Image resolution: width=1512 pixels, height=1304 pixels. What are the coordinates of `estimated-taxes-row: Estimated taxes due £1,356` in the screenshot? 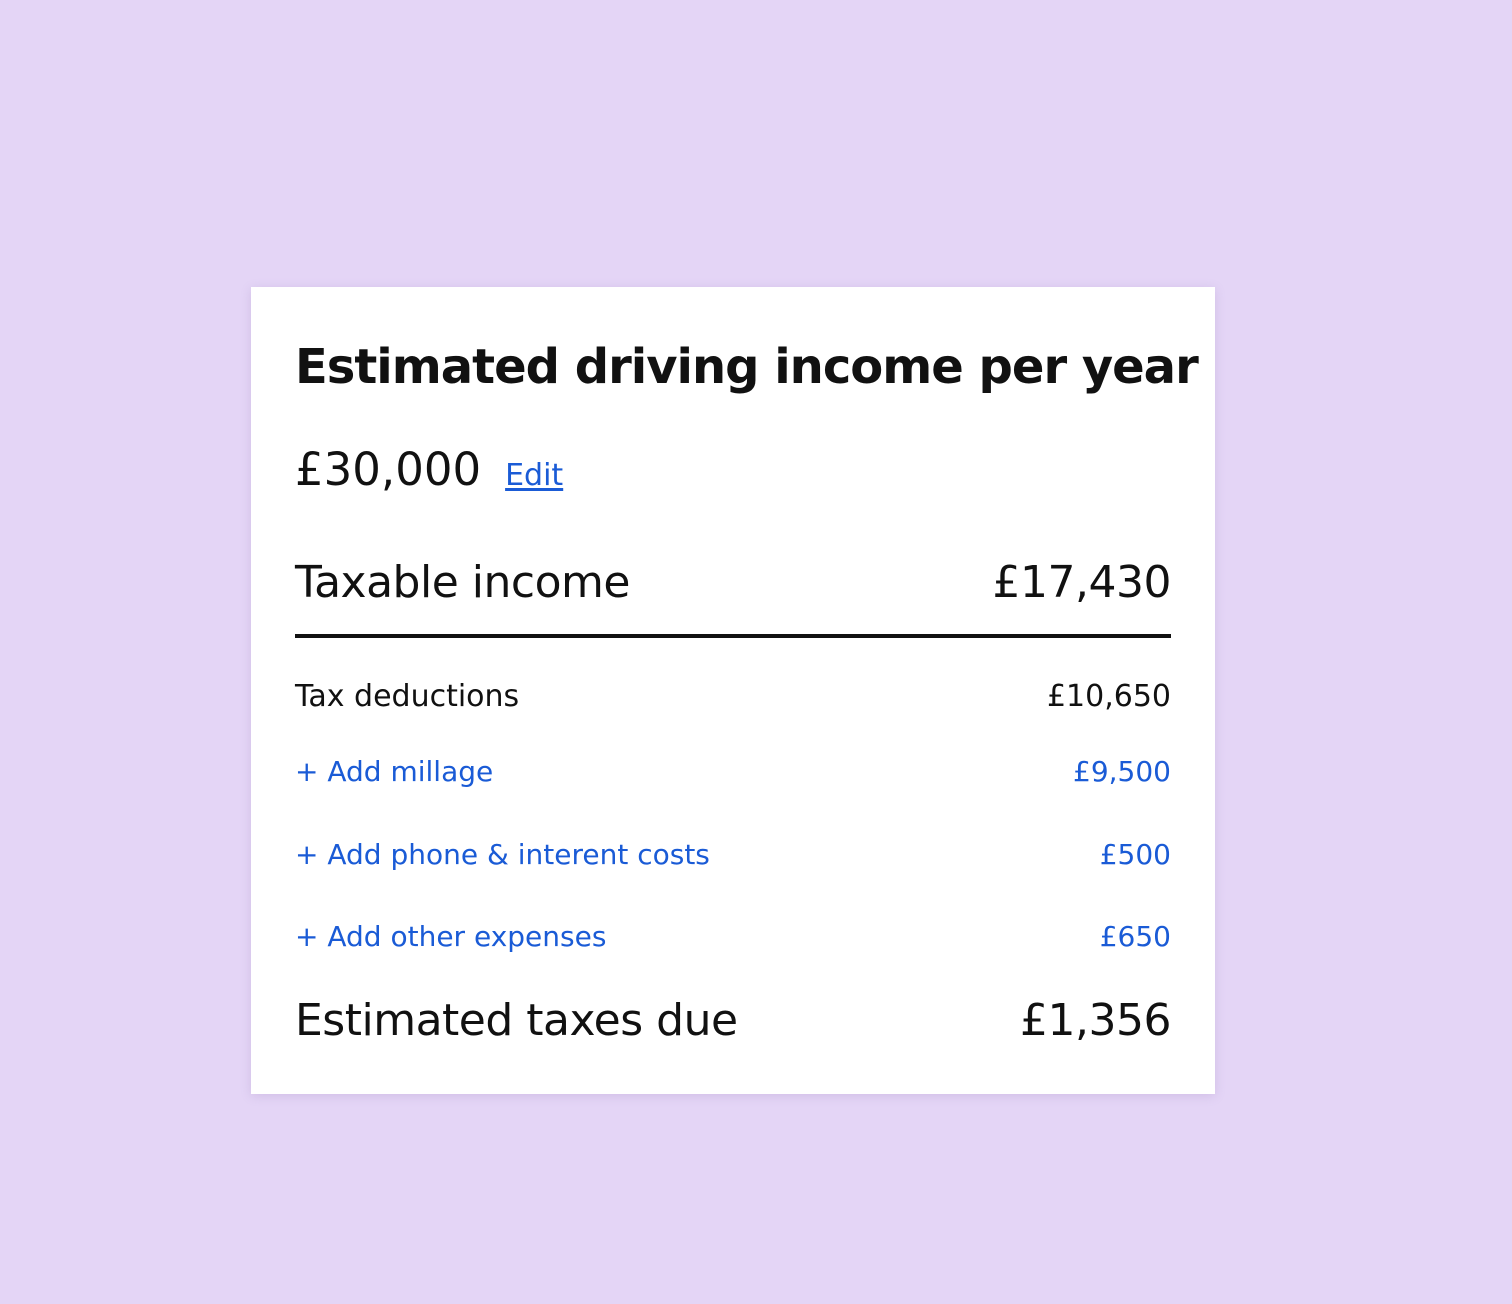 It's located at (733, 1020).